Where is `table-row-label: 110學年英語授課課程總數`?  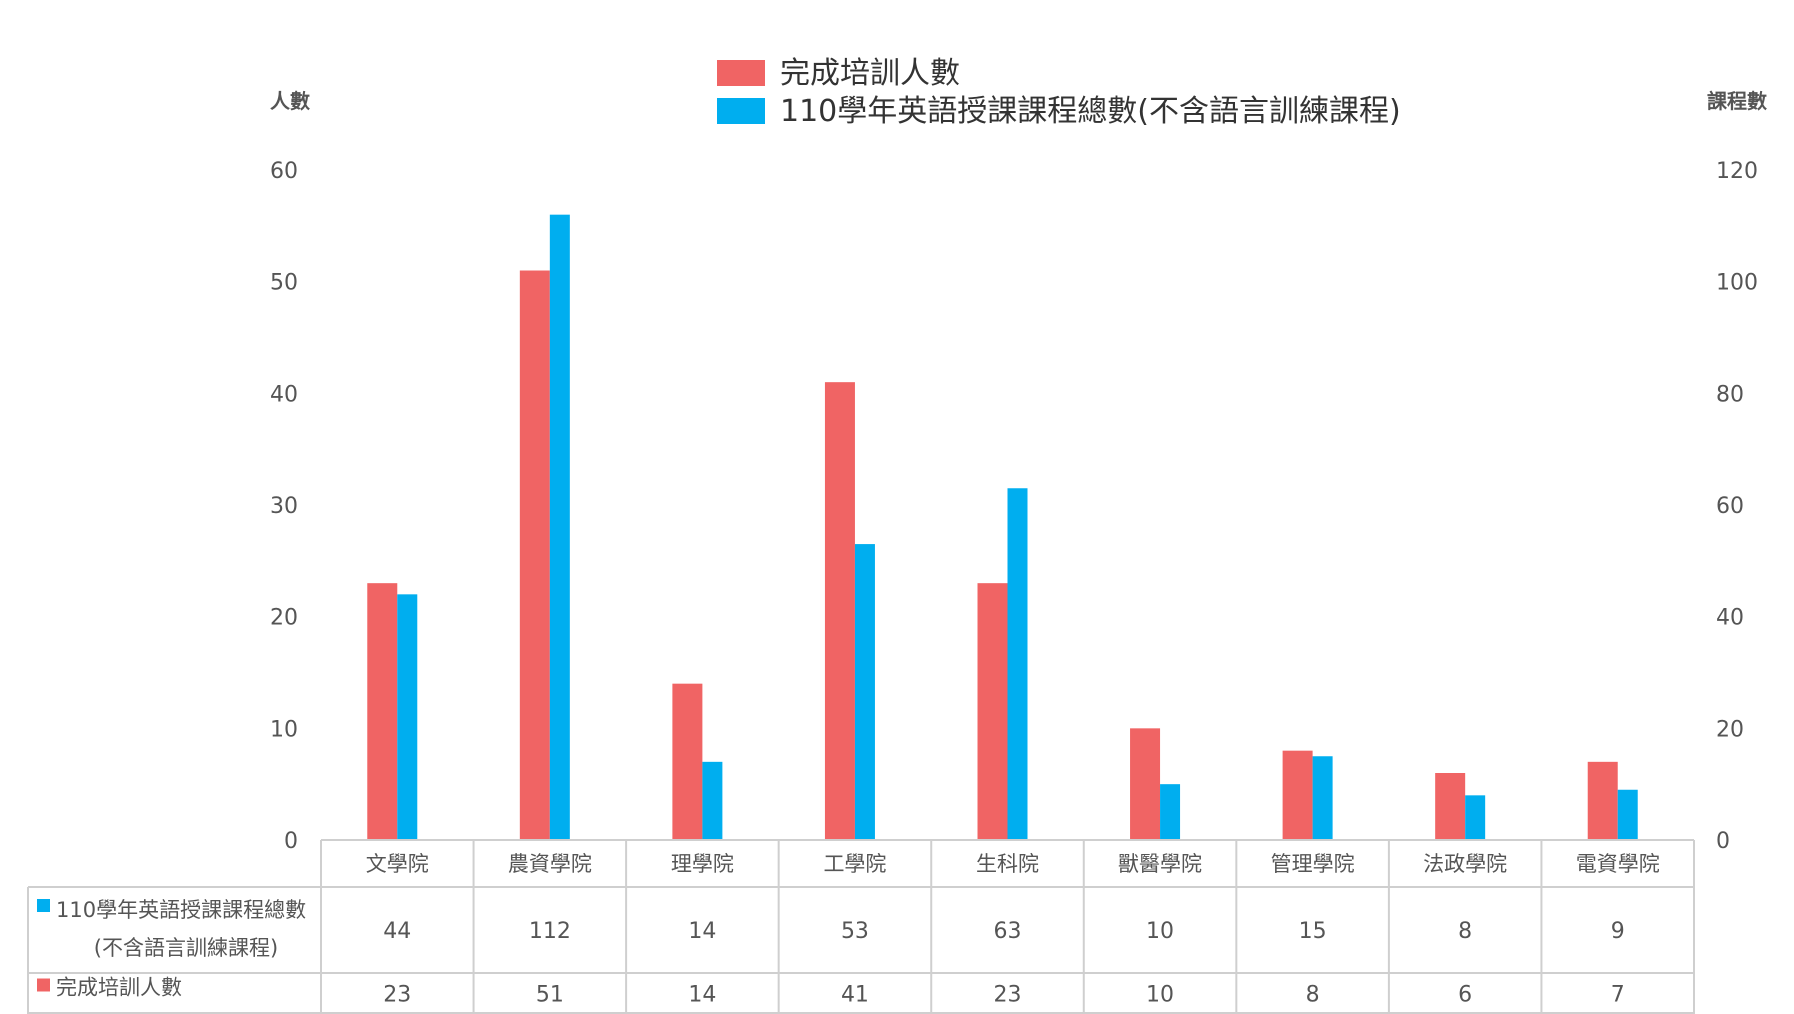
table-row-label: 110學年英語授課課程總數 is located at coordinates (181, 910).